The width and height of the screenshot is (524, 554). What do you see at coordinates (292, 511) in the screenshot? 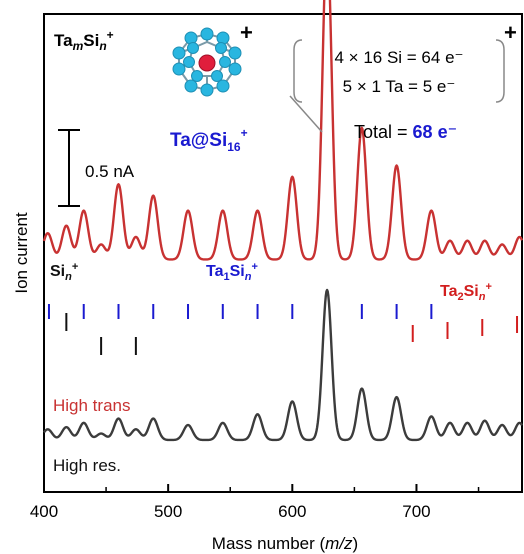
I see `x-tick-label-600: 600` at bounding box center [292, 511].